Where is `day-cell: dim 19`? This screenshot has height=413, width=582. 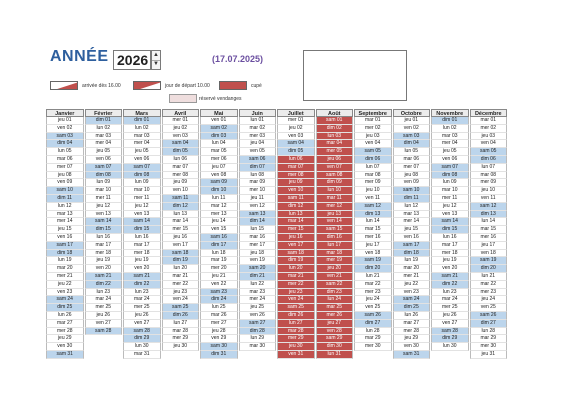
day-cell: dim 19 is located at coordinates (180, 261).